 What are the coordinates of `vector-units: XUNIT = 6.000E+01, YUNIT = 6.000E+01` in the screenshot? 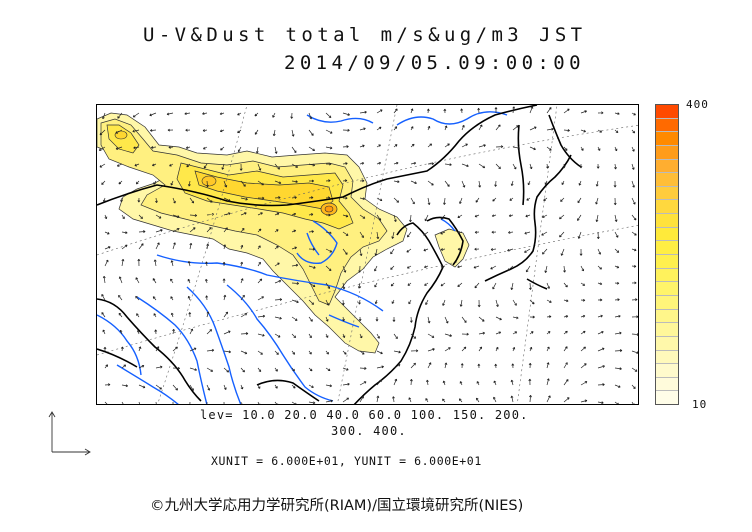 It's located at (346, 461).